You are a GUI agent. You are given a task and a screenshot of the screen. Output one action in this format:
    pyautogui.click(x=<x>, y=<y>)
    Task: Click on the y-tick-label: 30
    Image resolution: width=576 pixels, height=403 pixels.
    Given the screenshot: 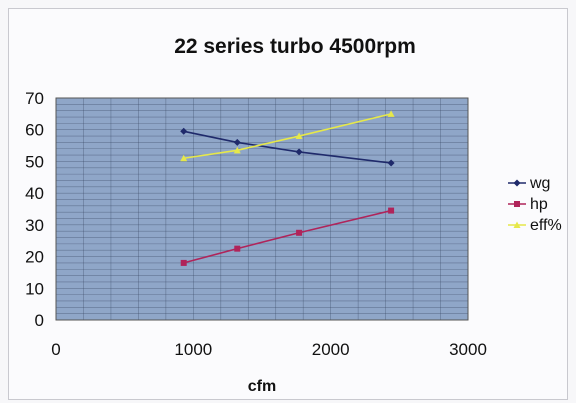 What is the action you would take?
    pyautogui.click(x=34, y=225)
    